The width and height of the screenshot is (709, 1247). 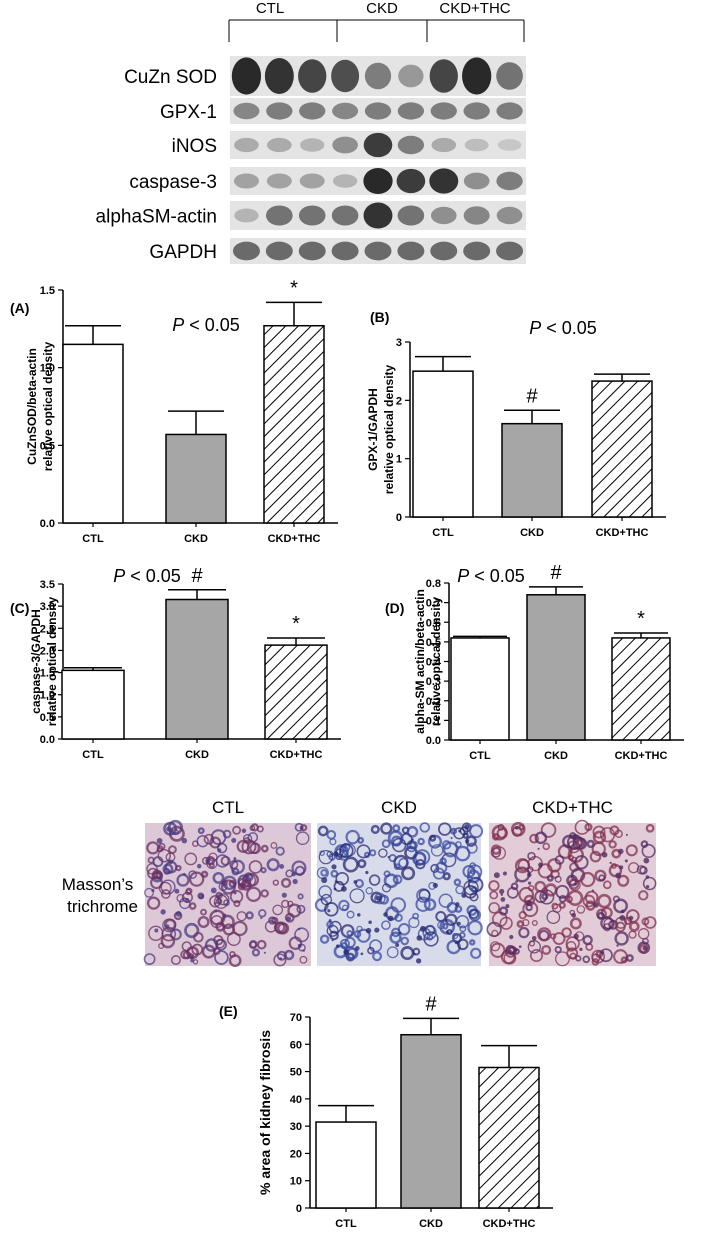 I want to click on panel-label: (D), so click(x=394, y=608).